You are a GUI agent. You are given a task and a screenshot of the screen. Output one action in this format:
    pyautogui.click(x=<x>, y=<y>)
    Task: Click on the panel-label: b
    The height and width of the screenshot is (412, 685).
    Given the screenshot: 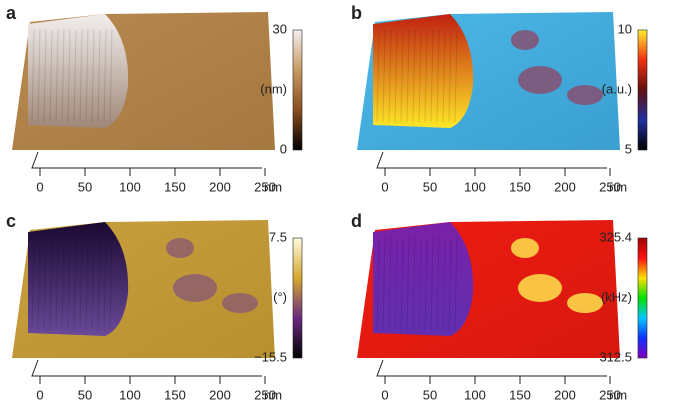 What is the action you would take?
    pyautogui.click(x=356, y=13)
    